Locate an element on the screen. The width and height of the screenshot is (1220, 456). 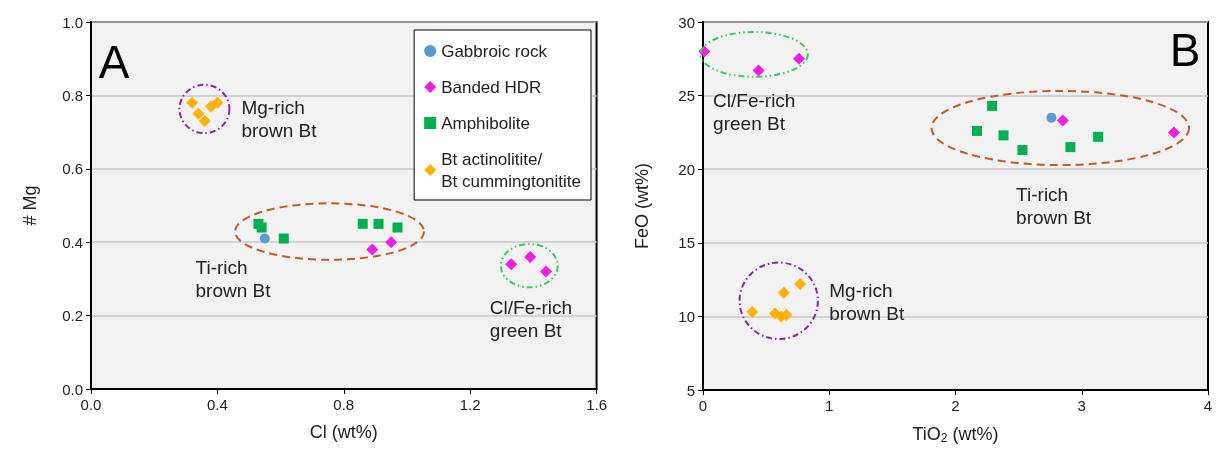
x-tick-label: 0.4 is located at coordinates (217, 404).